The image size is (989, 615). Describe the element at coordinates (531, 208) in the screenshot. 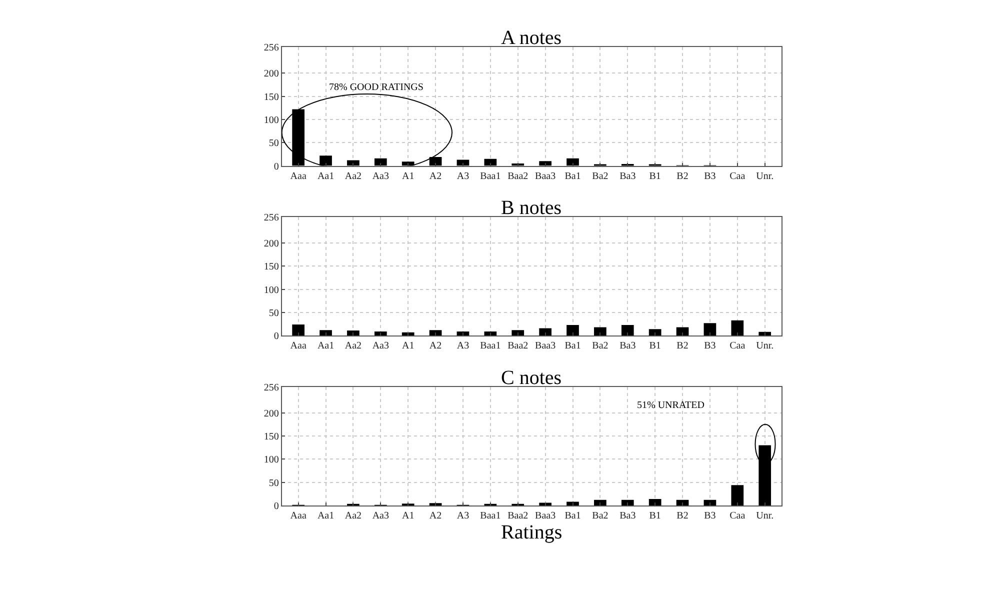

I see `chart-title: B notes` at that location.